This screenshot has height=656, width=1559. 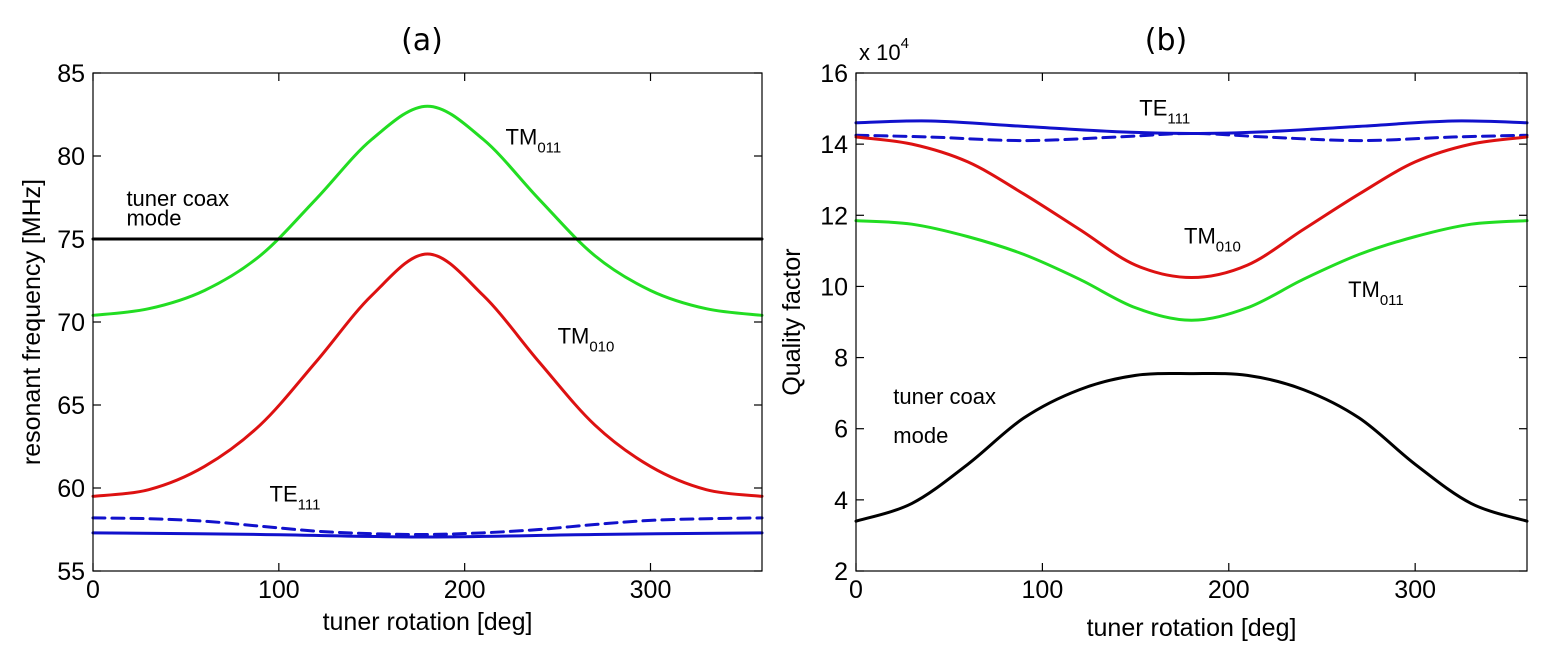 I want to click on x-axis-label-a: tuner rotation [deg], so click(x=428, y=622).